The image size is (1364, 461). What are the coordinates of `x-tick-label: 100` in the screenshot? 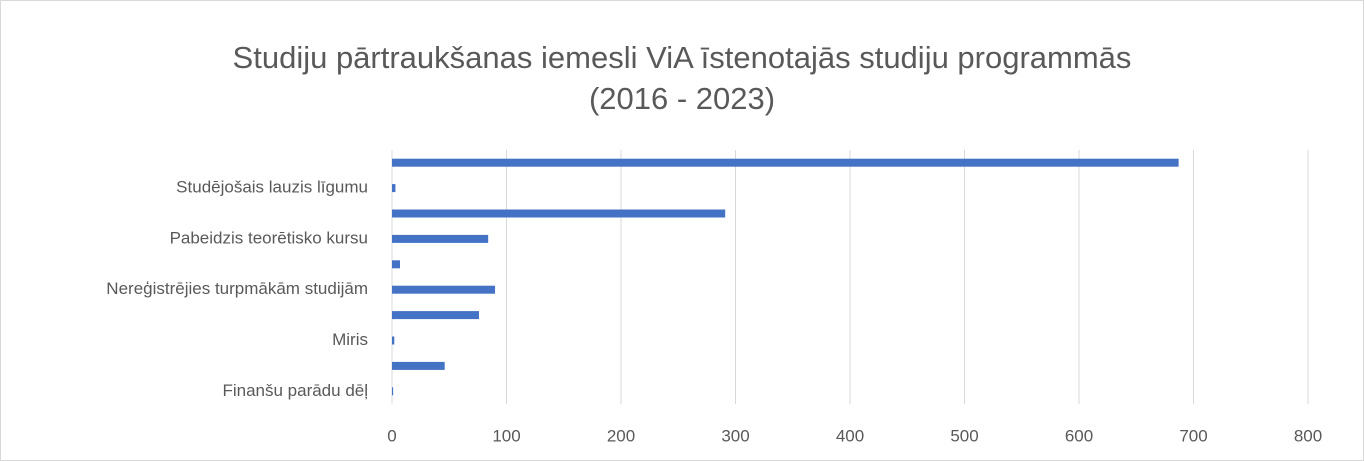 It's located at (506, 435).